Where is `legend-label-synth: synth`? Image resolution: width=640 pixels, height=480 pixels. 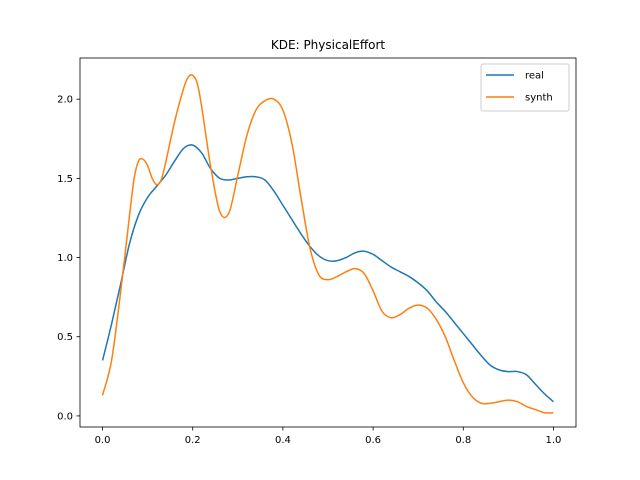
legend-label-synth: synth is located at coordinates (539, 98).